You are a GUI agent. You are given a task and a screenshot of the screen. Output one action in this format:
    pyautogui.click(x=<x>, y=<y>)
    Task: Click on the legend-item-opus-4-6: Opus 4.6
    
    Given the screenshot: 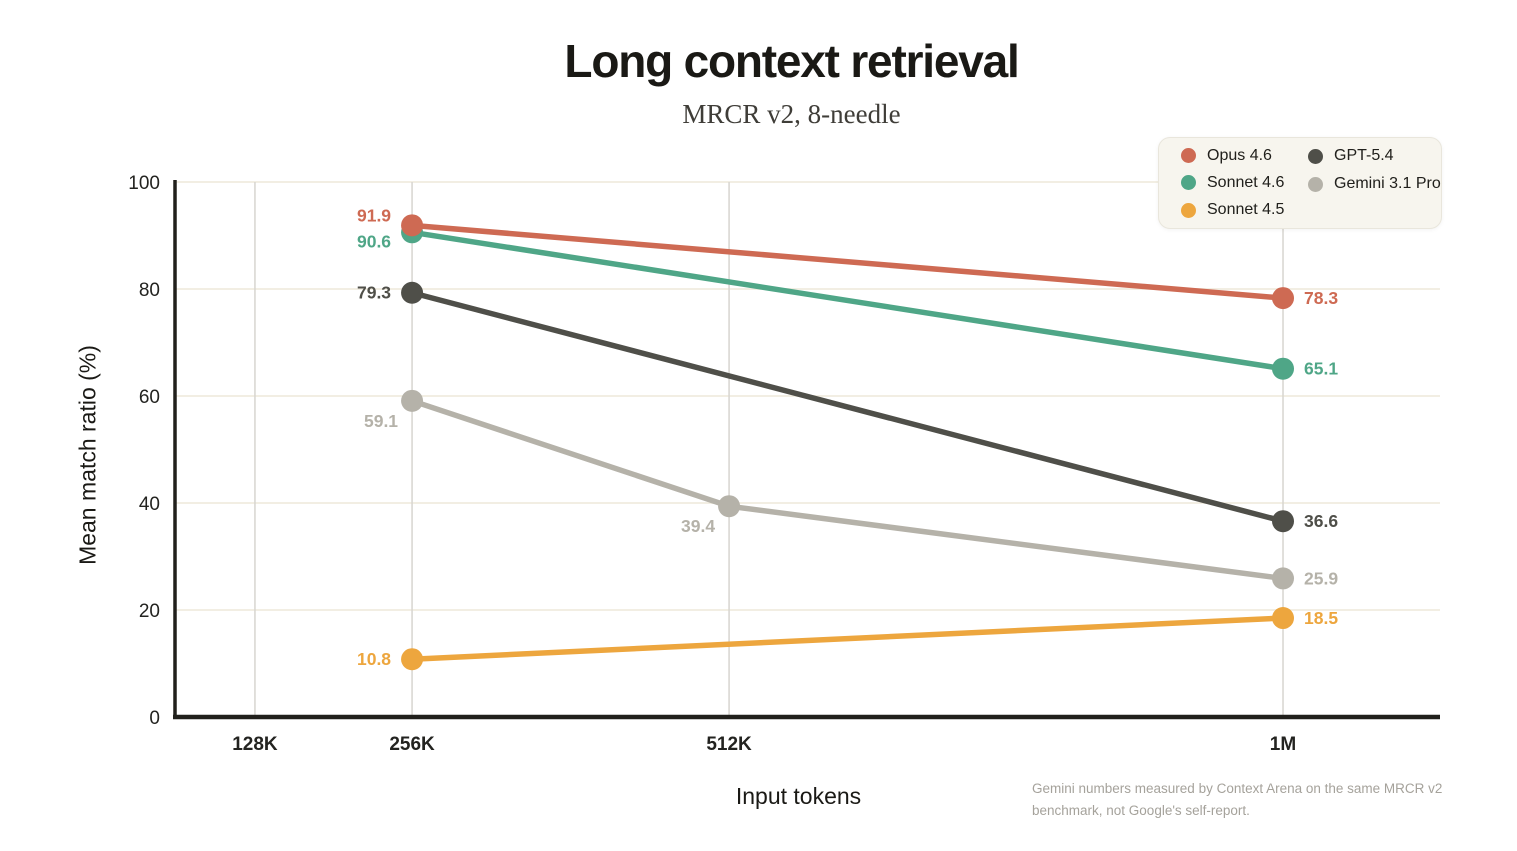 What is the action you would take?
    pyautogui.click(x=1244, y=155)
    